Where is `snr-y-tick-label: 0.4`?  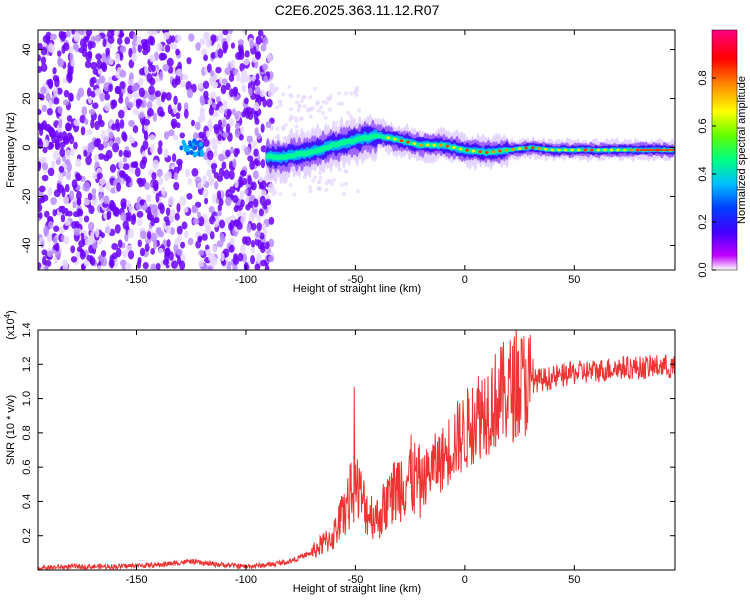
snr-y-tick-label: 0.4 is located at coordinates (27, 501).